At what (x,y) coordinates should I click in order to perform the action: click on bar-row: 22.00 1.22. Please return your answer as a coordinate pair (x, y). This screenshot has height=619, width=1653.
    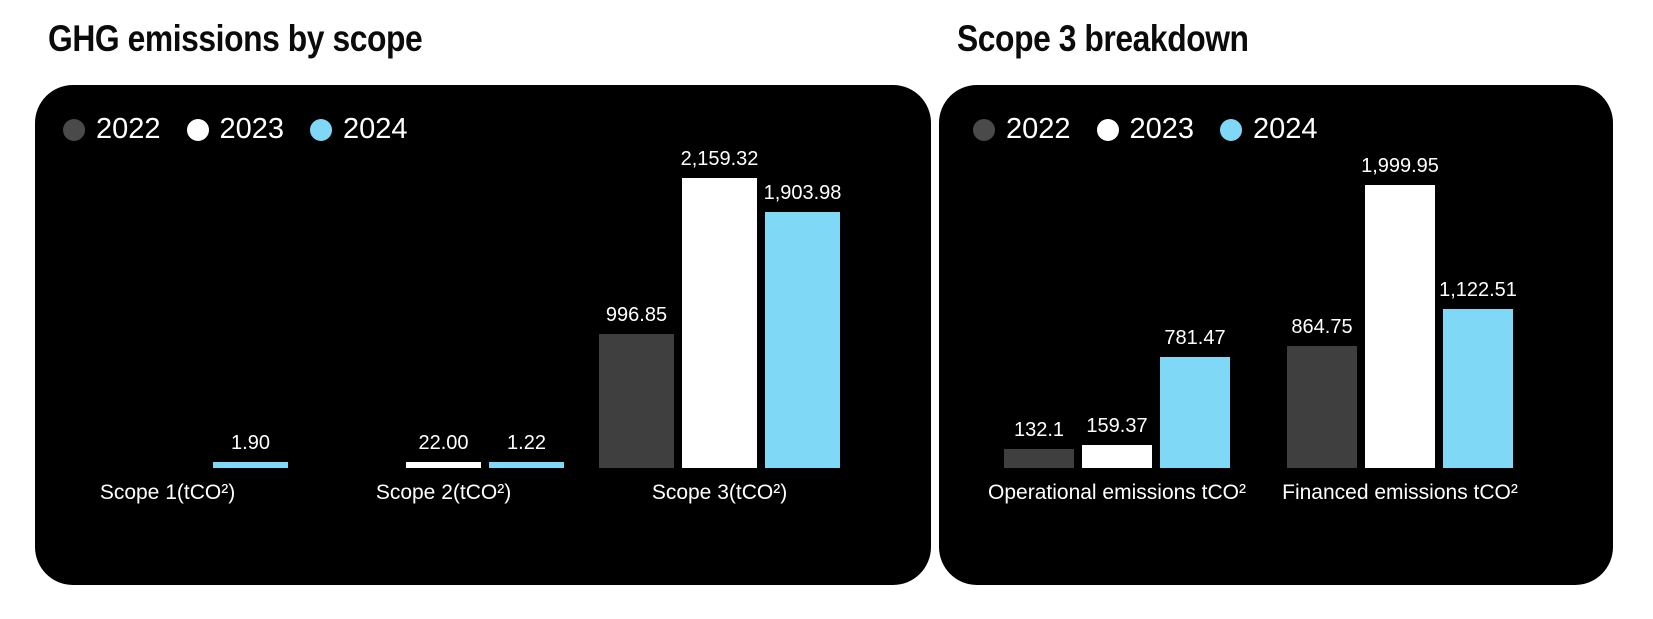
    Looking at the image, I should click on (443, 450).